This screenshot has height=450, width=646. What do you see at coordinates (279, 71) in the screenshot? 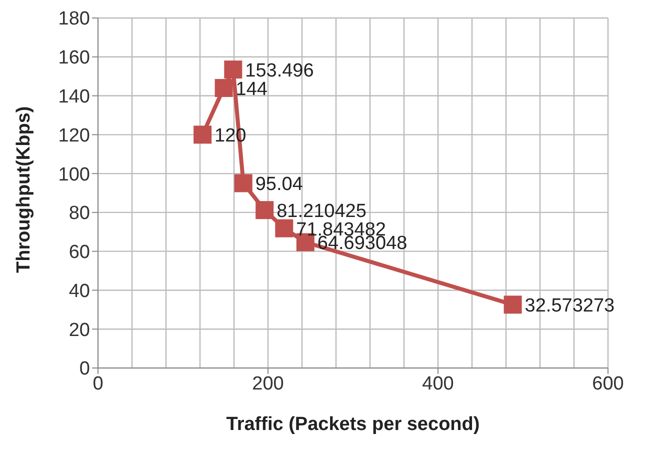
I see `data-label: 153.496` at bounding box center [279, 71].